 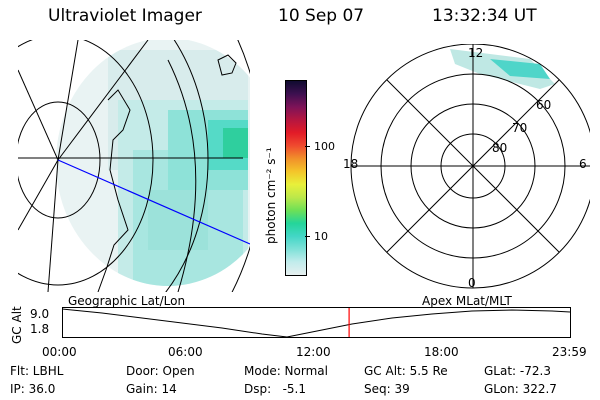 What do you see at coordinates (286, 371) in the screenshot?
I see `status-mode: Mode: Normal` at bounding box center [286, 371].